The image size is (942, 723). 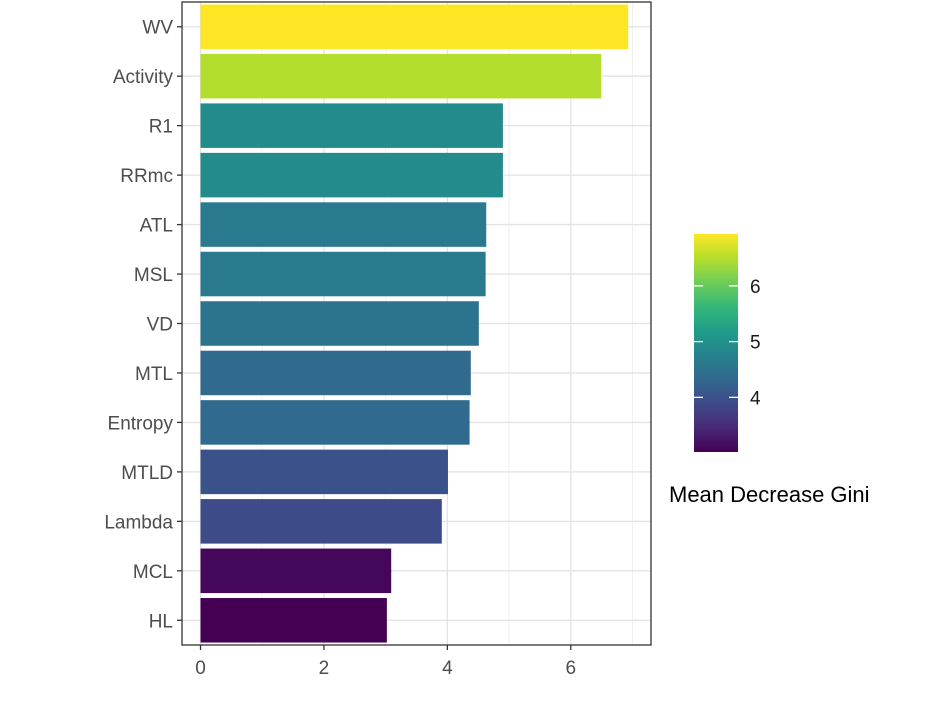 What do you see at coordinates (157, 28) in the screenshot?
I see `y-tick-label: WV` at bounding box center [157, 28].